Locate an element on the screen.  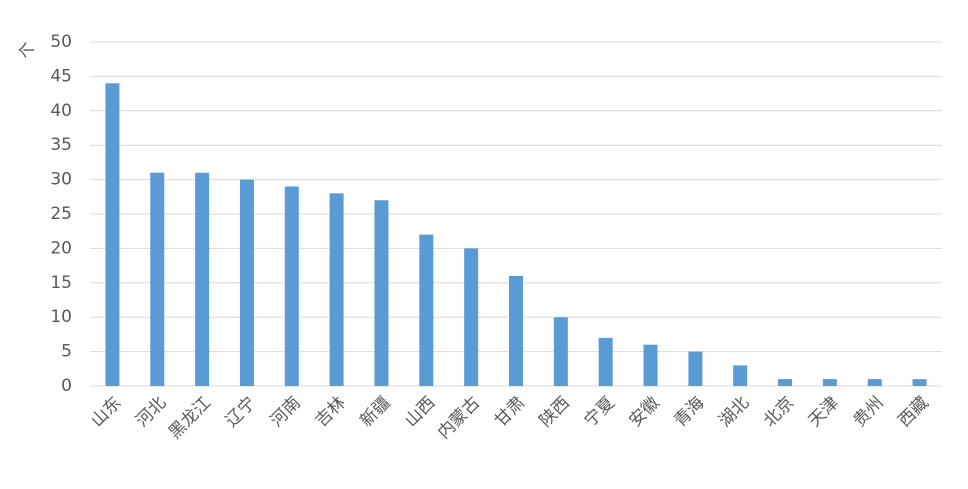
x-tick-label: 西藏 is located at coordinates (913, 412).